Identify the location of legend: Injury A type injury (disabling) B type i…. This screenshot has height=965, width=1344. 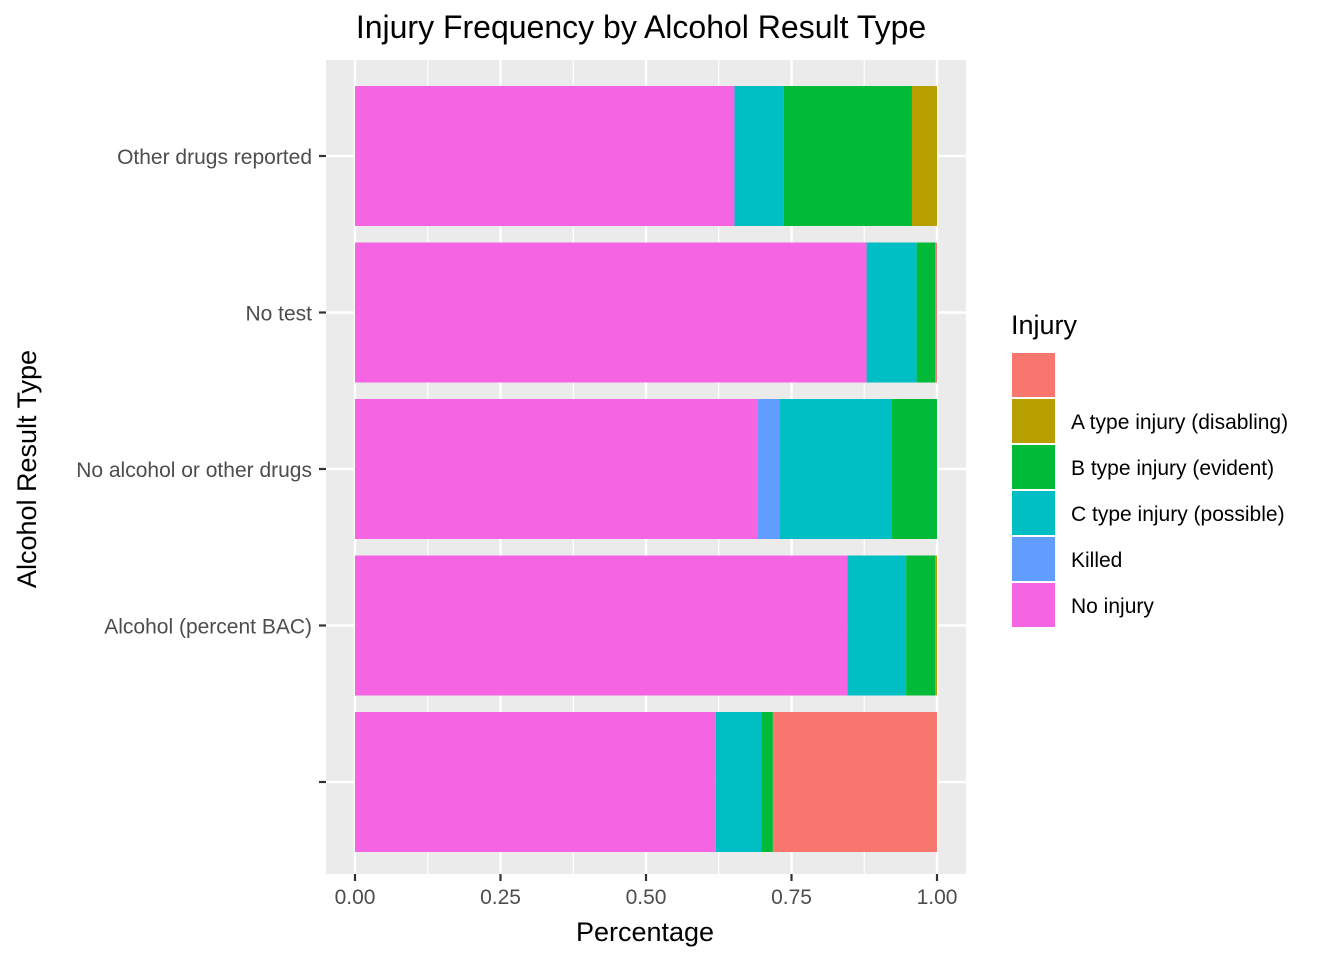
(1149, 468).